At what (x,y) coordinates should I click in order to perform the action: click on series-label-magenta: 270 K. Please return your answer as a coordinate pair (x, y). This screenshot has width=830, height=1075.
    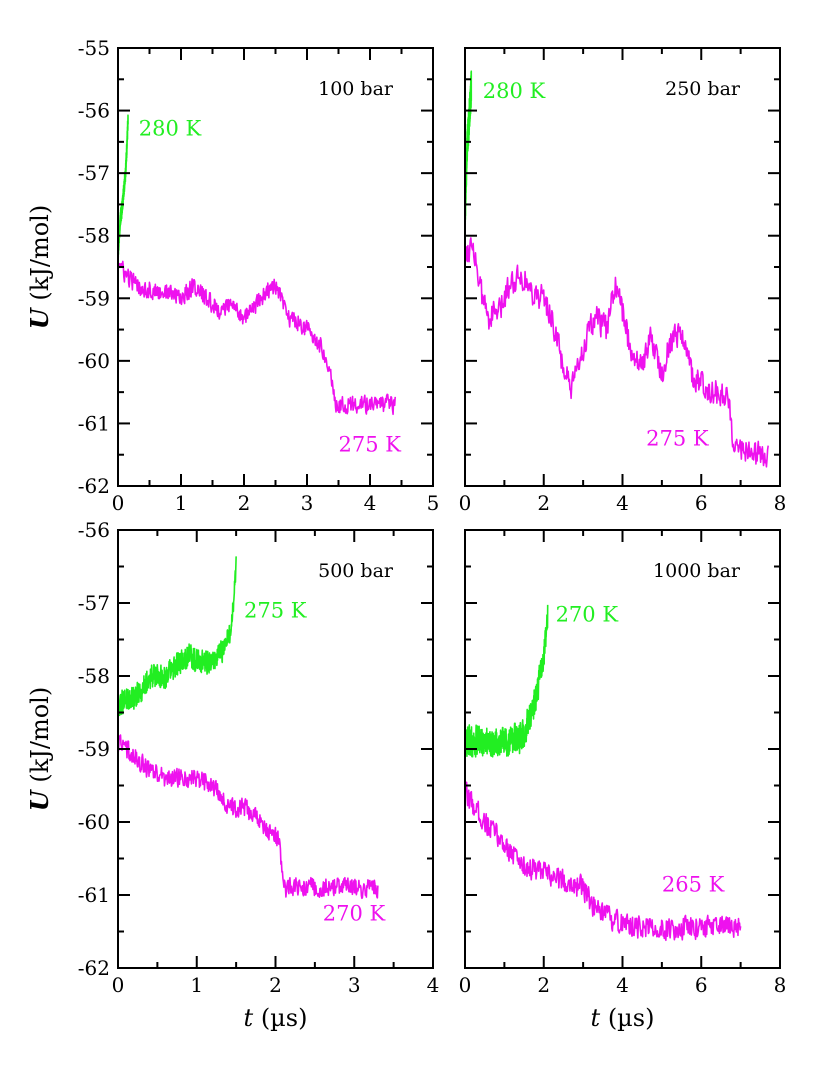
    Looking at the image, I should click on (354, 914).